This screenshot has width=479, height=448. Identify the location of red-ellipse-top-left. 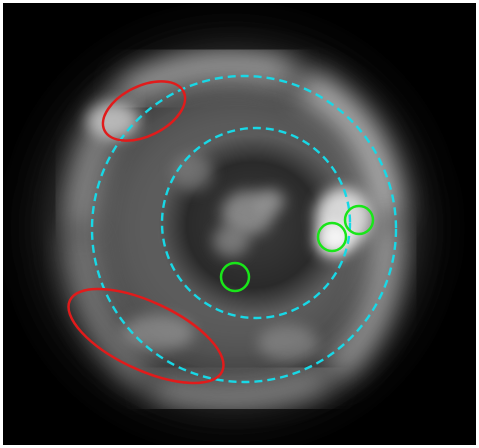
(144, 111).